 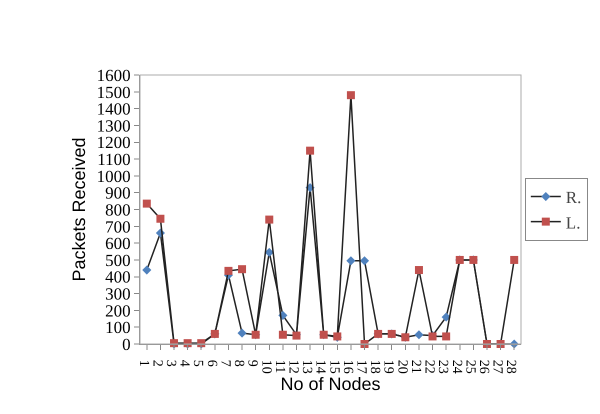 What do you see at coordinates (573, 222) in the screenshot?
I see `legend-label: L.` at bounding box center [573, 222].